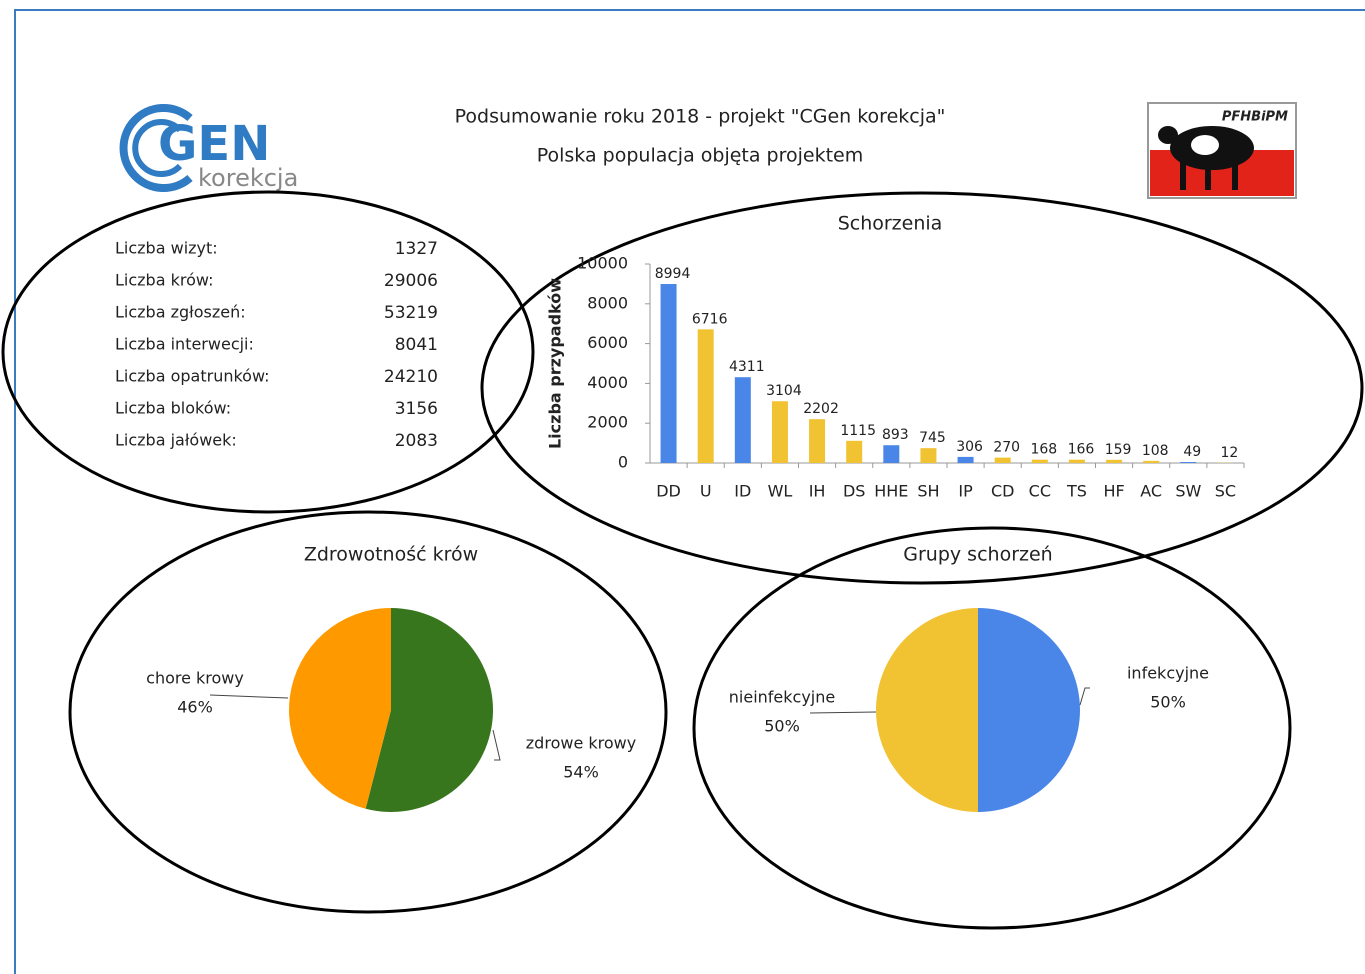 This screenshot has width=1365, height=974. I want to click on data-label: 49, so click(1192, 452).